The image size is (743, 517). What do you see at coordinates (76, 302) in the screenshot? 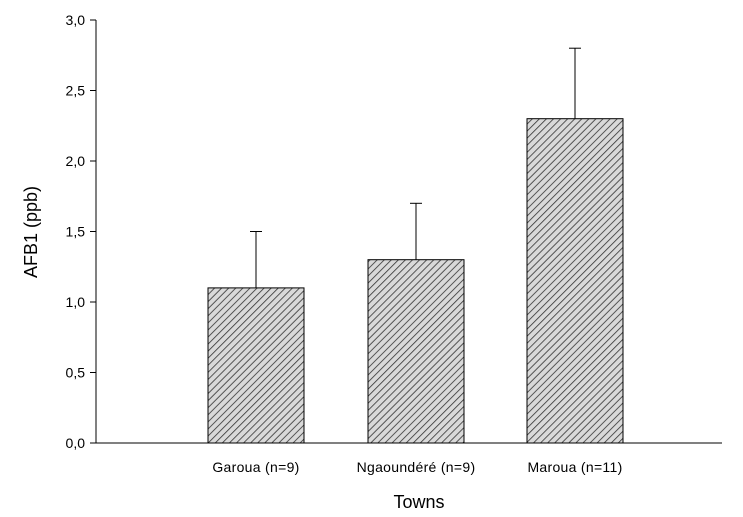
I see `y-tick-label: 1,0` at bounding box center [76, 302].